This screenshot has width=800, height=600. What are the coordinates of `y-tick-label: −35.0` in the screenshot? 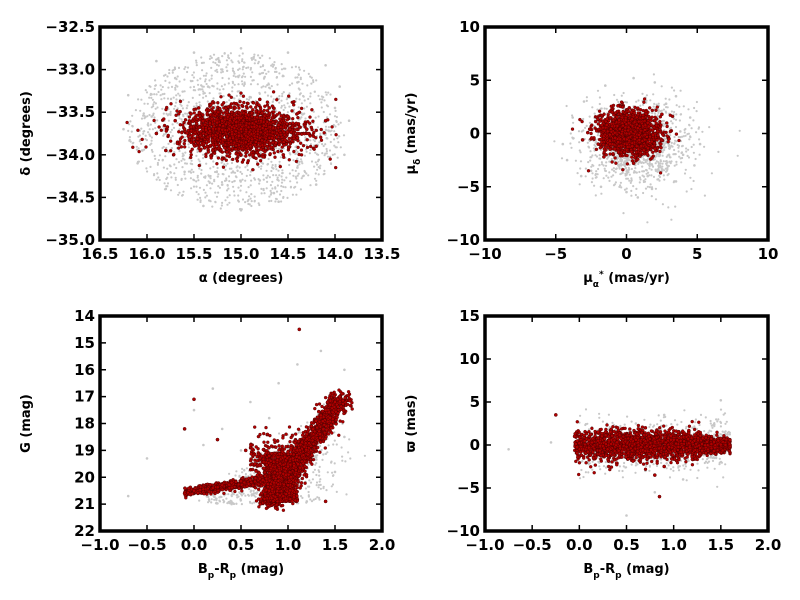 It's located at (70, 240).